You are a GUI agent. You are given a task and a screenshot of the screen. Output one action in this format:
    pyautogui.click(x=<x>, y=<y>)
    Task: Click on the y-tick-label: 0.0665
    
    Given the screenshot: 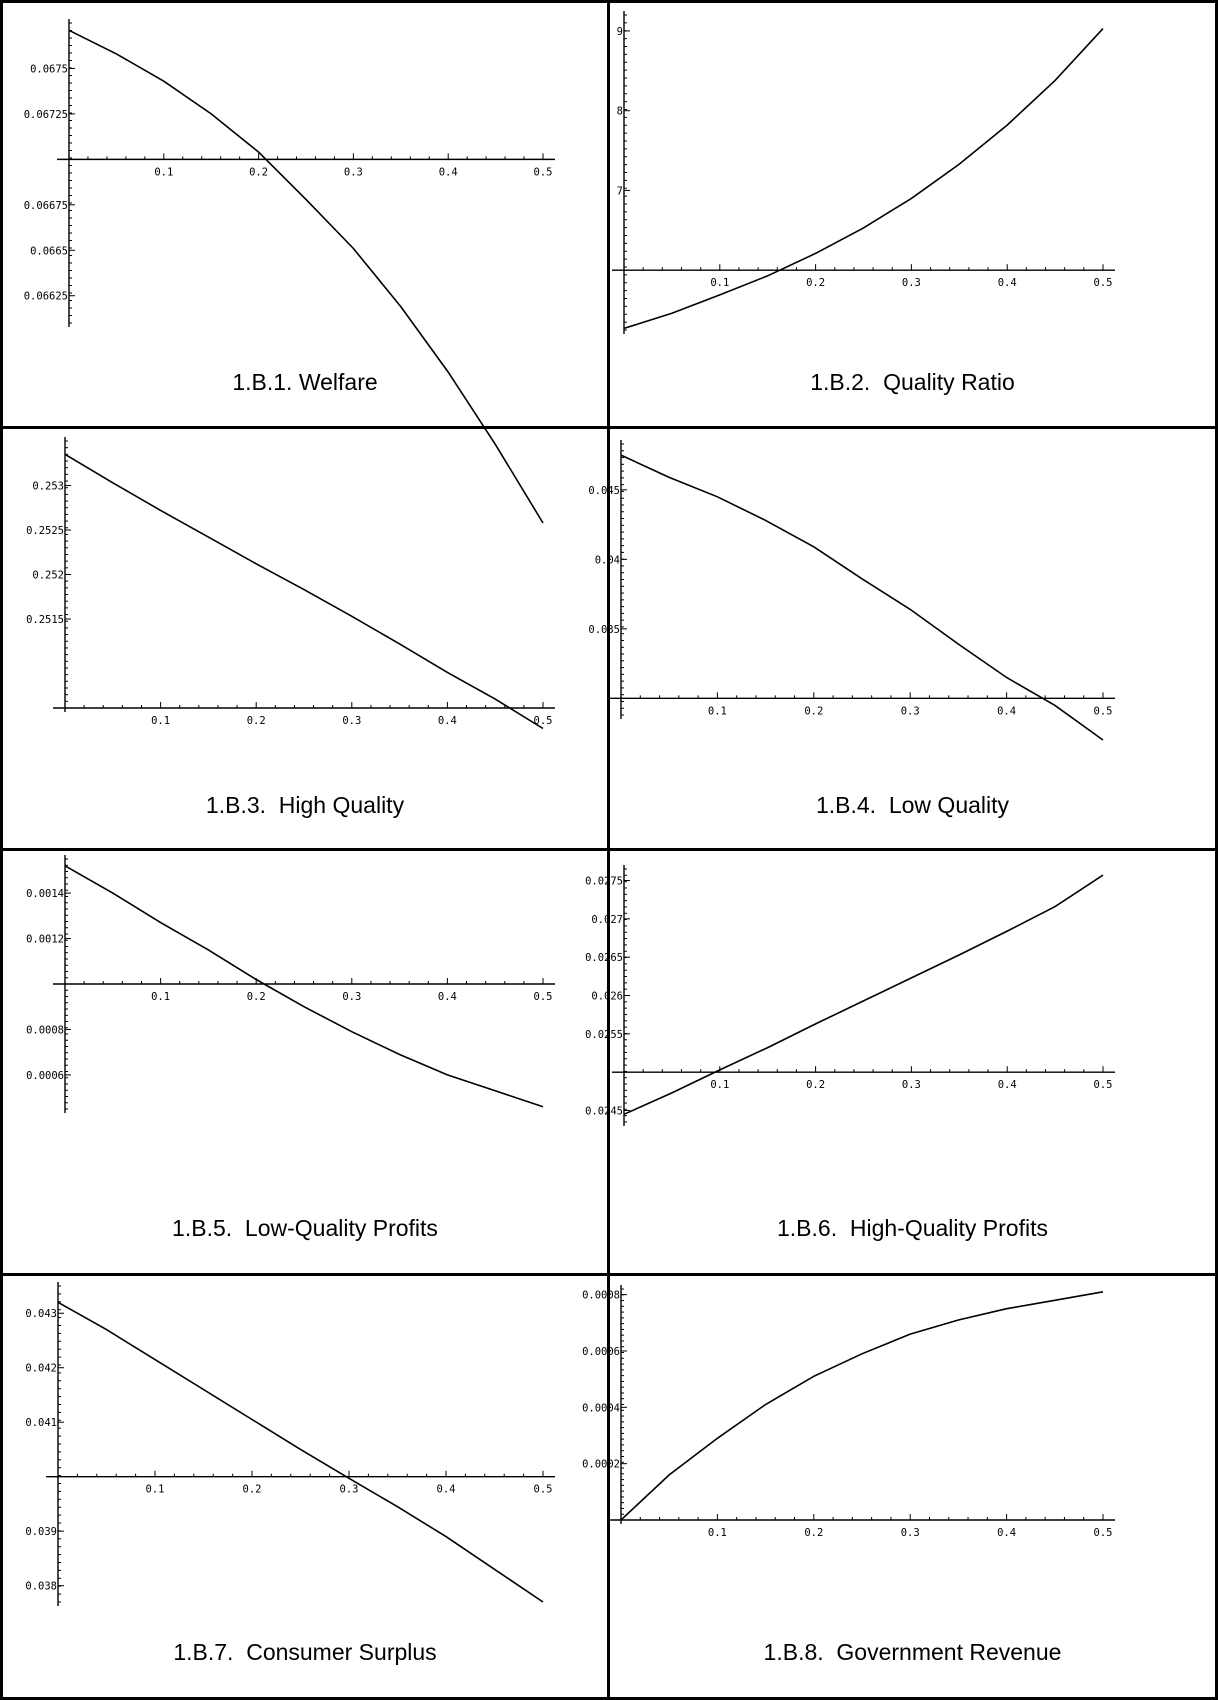 What is the action you would take?
    pyautogui.click(x=49, y=251)
    